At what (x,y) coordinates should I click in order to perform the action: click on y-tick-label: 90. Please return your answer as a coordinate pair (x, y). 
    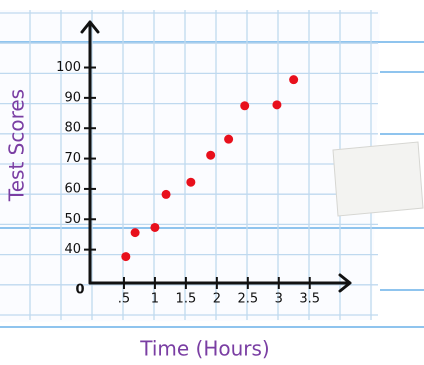
    Looking at the image, I should click on (72, 97).